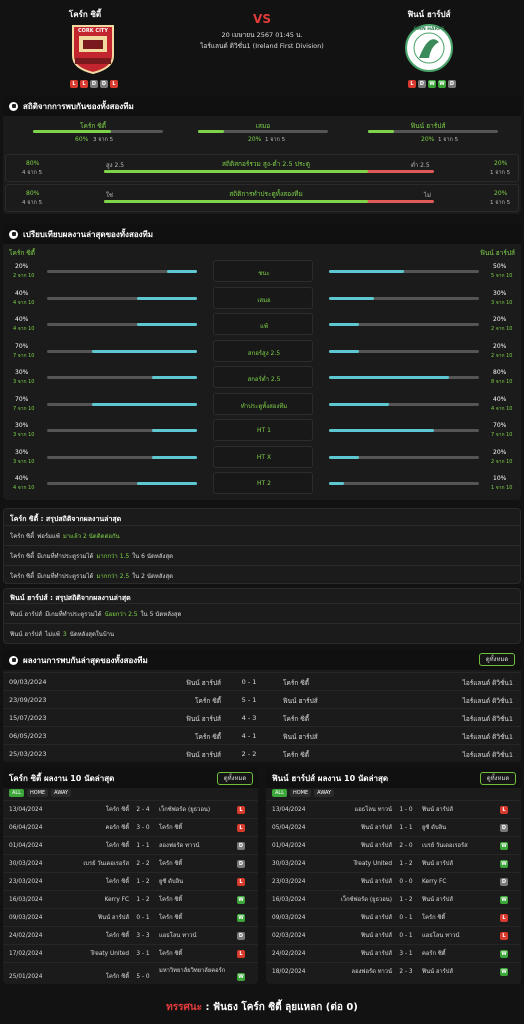 The width and height of the screenshot is (524, 1024). What do you see at coordinates (130, 917) in the screenshot?
I see `last10-row: 09/03/2024 ฟินน์ ฮาร์ปส์ 0 - 1 โคร์ก ซิตี้ W` at bounding box center [130, 917].